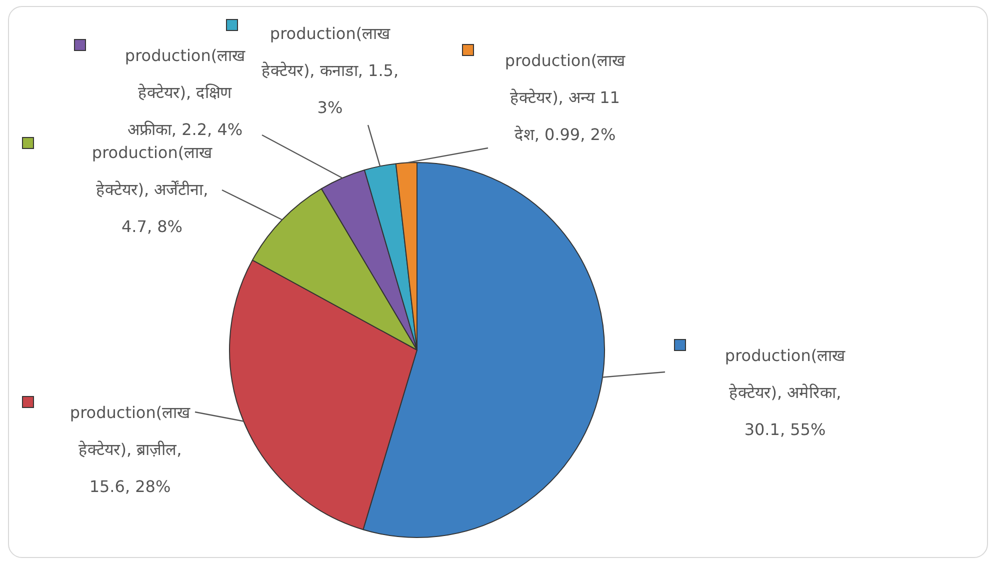  I want to click on data-label: production(लाख हेक्टेयर), ब्राज़ील, 15.6, 28%, so click(130, 450).